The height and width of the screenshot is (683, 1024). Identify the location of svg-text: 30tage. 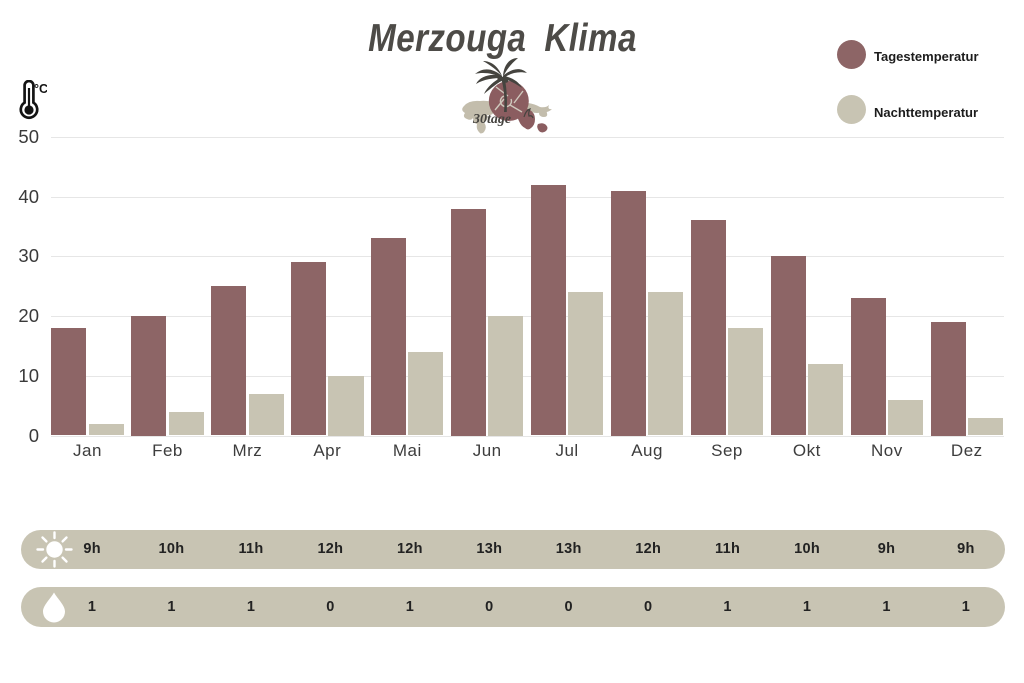
(491, 119).